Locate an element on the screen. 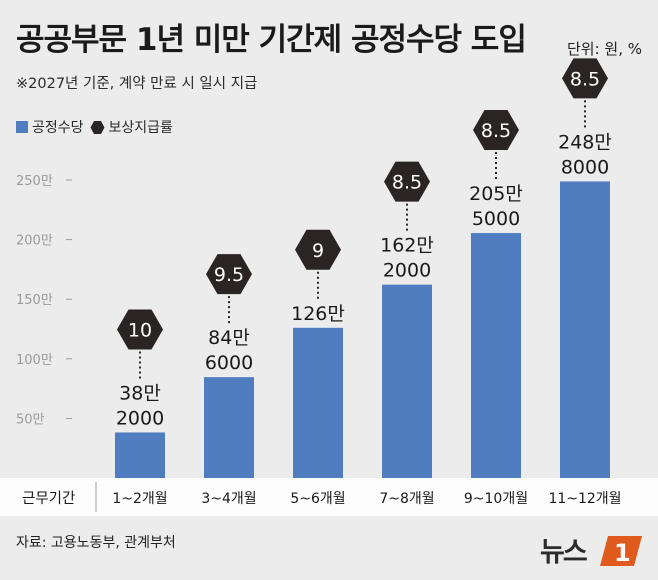 This screenshot has width=658, height=580. y-tick-label: 150만 is located at coordinates (34, 300).